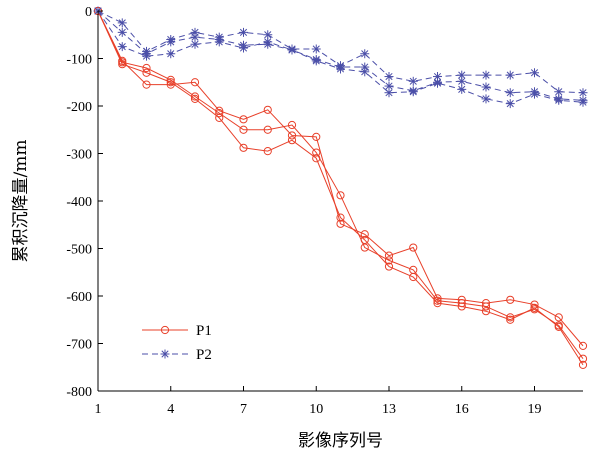  I want to click on y-tick-label: 0, so click(88, 12).